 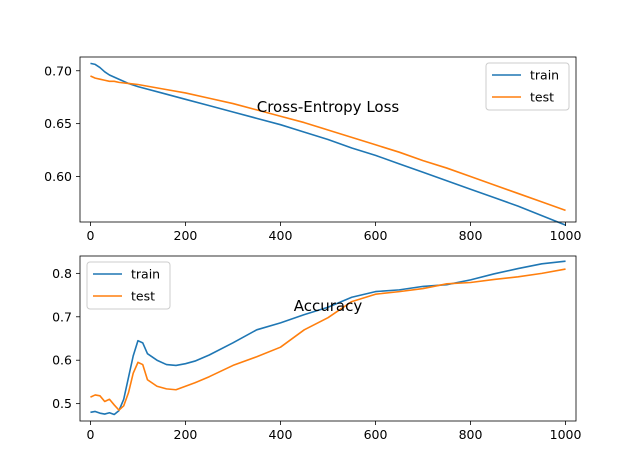 I want to click on accuracy-y-tick-label: 0.8, so click(x=62, y=273).